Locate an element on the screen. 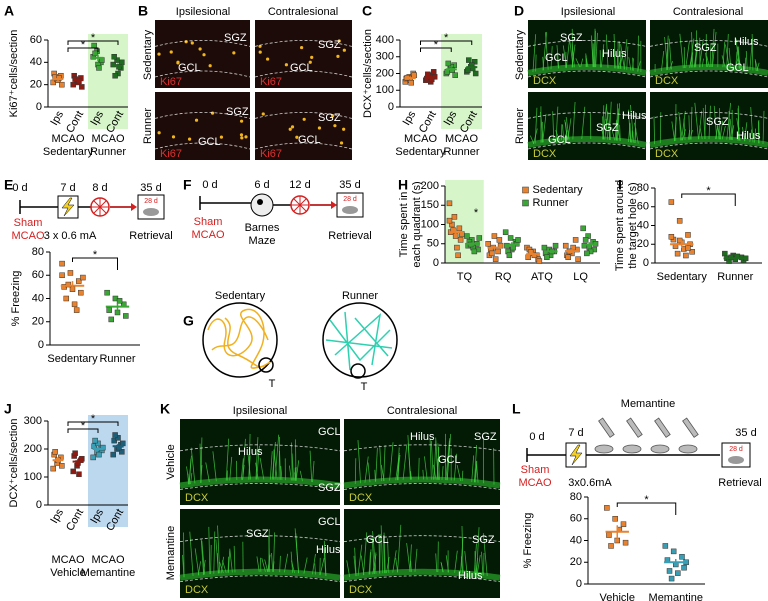 This screenshot has width=768, height=601. test-day: 28 d is located at coordinates (151, 201).